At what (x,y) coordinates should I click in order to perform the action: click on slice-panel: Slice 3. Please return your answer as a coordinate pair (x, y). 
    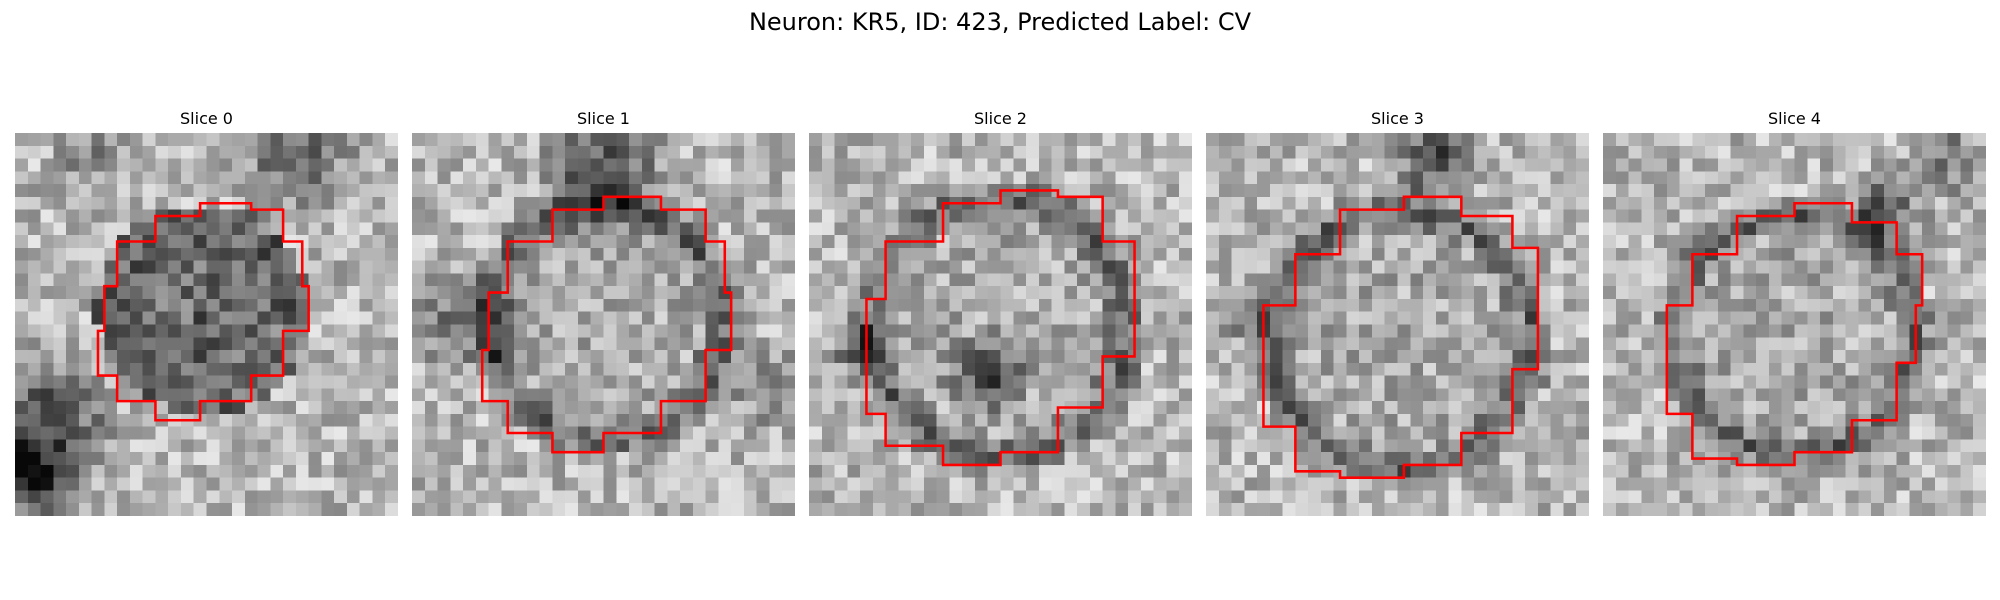
    Looking at the image, I should click on (1397, 311).